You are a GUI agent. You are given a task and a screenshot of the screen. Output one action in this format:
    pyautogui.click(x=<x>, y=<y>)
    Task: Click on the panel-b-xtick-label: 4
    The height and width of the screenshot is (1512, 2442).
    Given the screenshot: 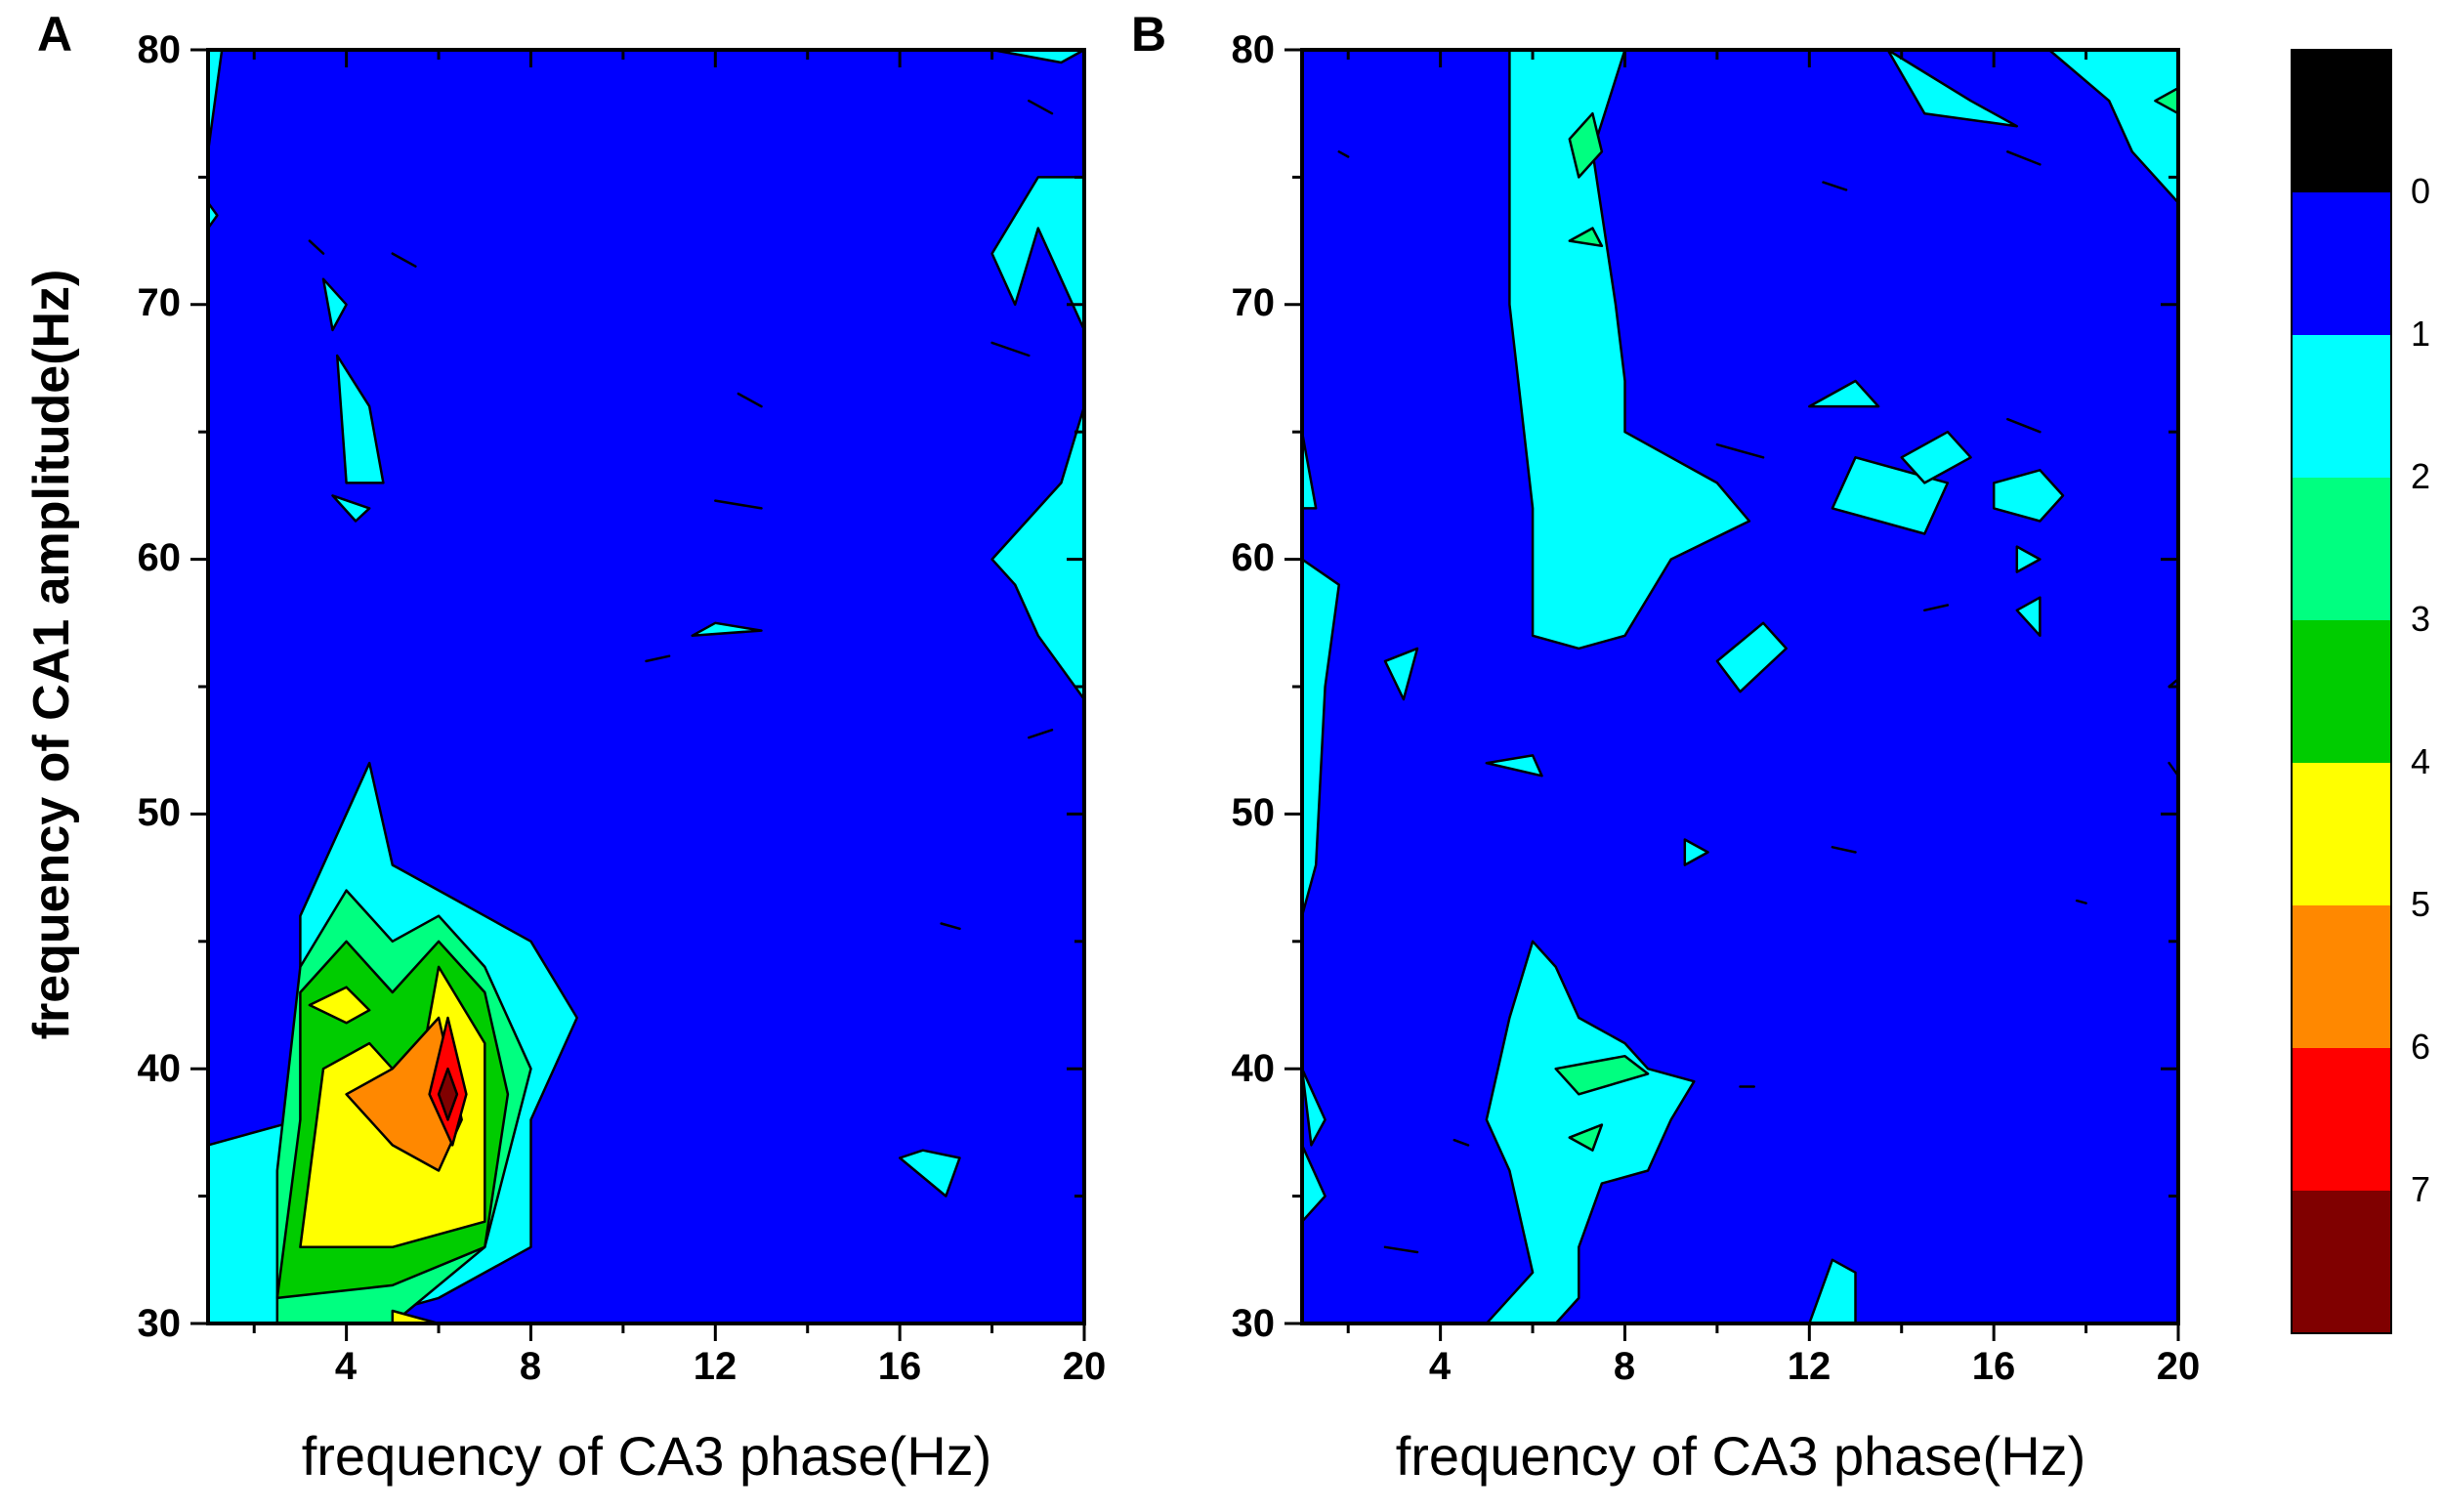 What is the action you would take?
    pyautogui.click(x=1440, y=1366)
    